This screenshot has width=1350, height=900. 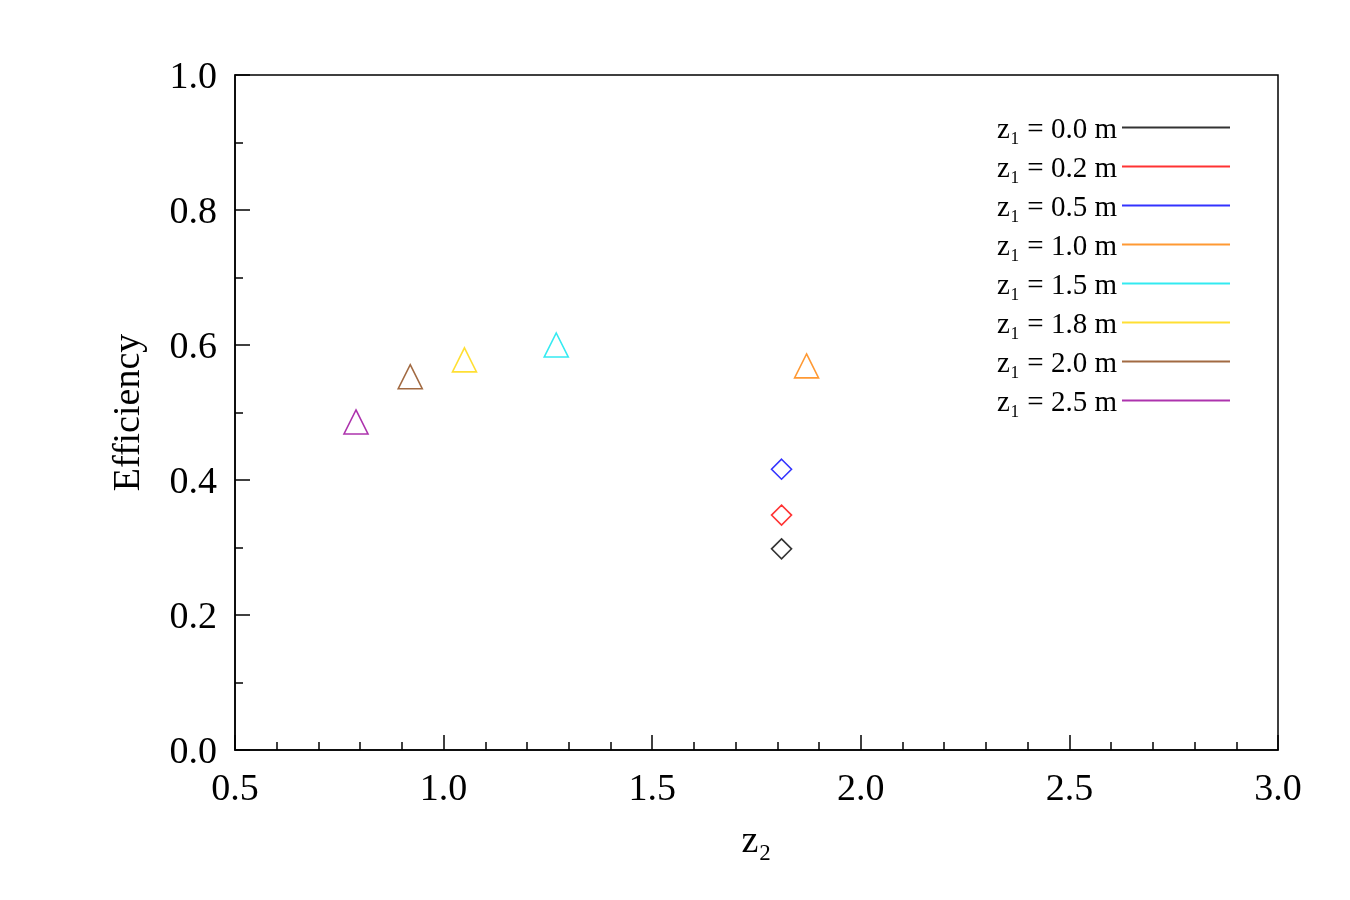 What do you see at coordinates (193, 615) in the screenshot?
I see `y-tick-label: 0.2` at bounding box center [193, 615].